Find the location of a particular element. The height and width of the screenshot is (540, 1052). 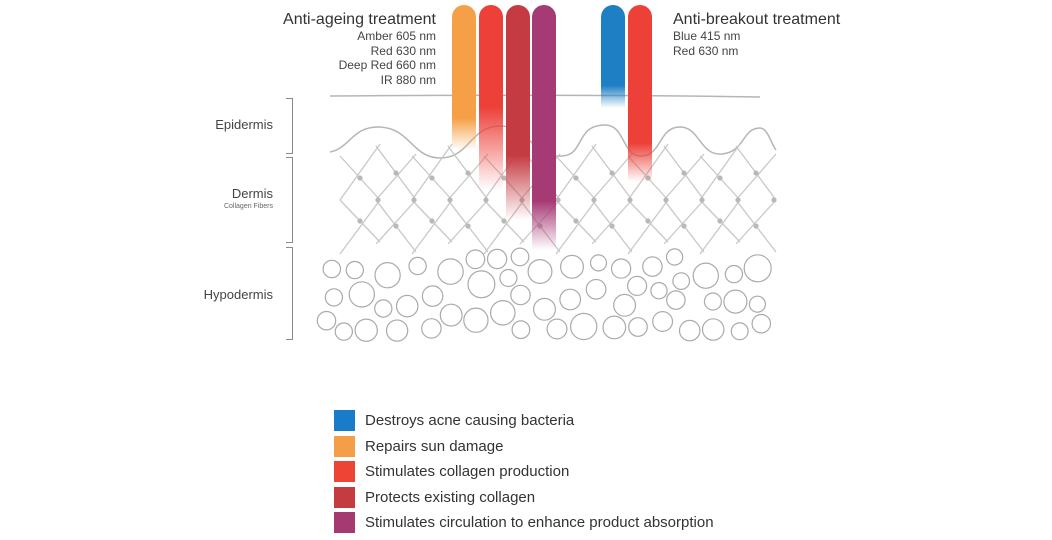

anti-breakout-wavelength-list: Blue 415 nm Red 630 nm is located at coordinates (706, 43).